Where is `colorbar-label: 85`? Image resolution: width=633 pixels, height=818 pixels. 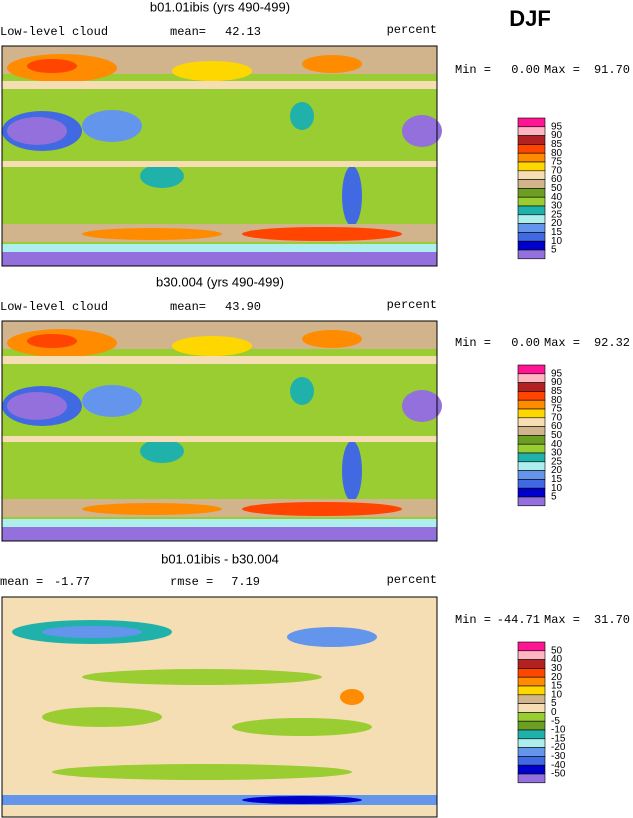 colorbar-label: 85 is located at coordinates (557, 144).